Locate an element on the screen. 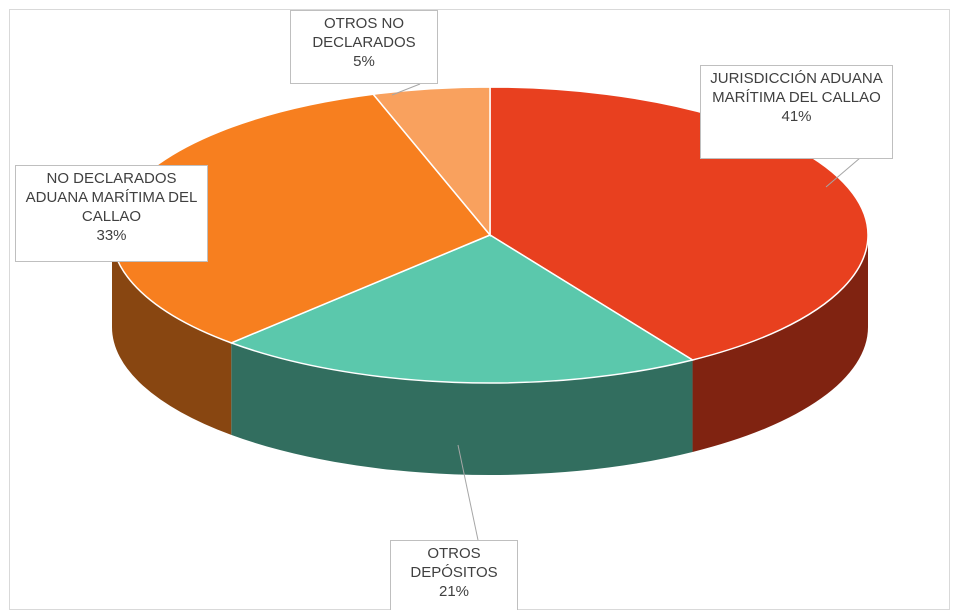  data-label: OTROS NO DECLARADOS 5% is located at coordinates (364, 47).